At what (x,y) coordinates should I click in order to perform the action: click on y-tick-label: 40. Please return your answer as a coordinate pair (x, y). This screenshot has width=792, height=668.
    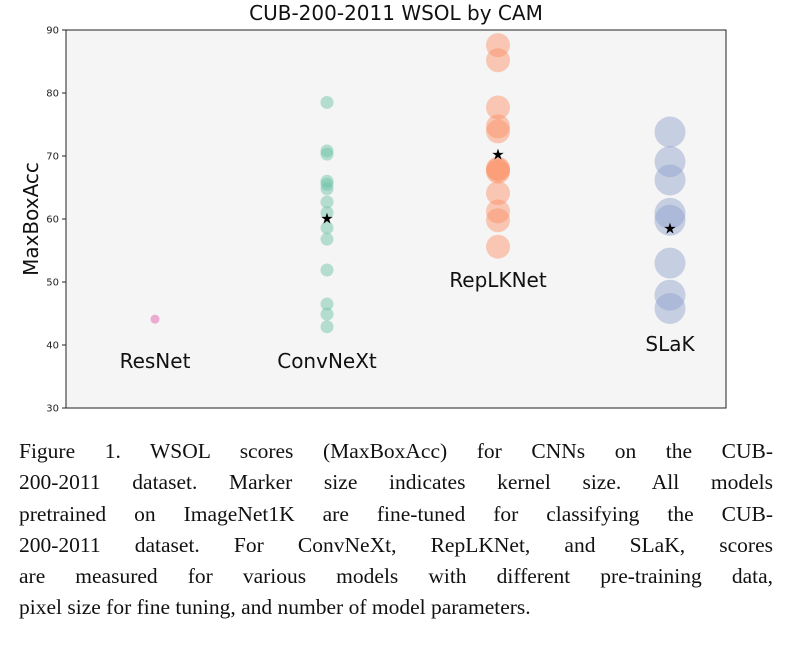
    Looking at the image, I should click on (52, 346).